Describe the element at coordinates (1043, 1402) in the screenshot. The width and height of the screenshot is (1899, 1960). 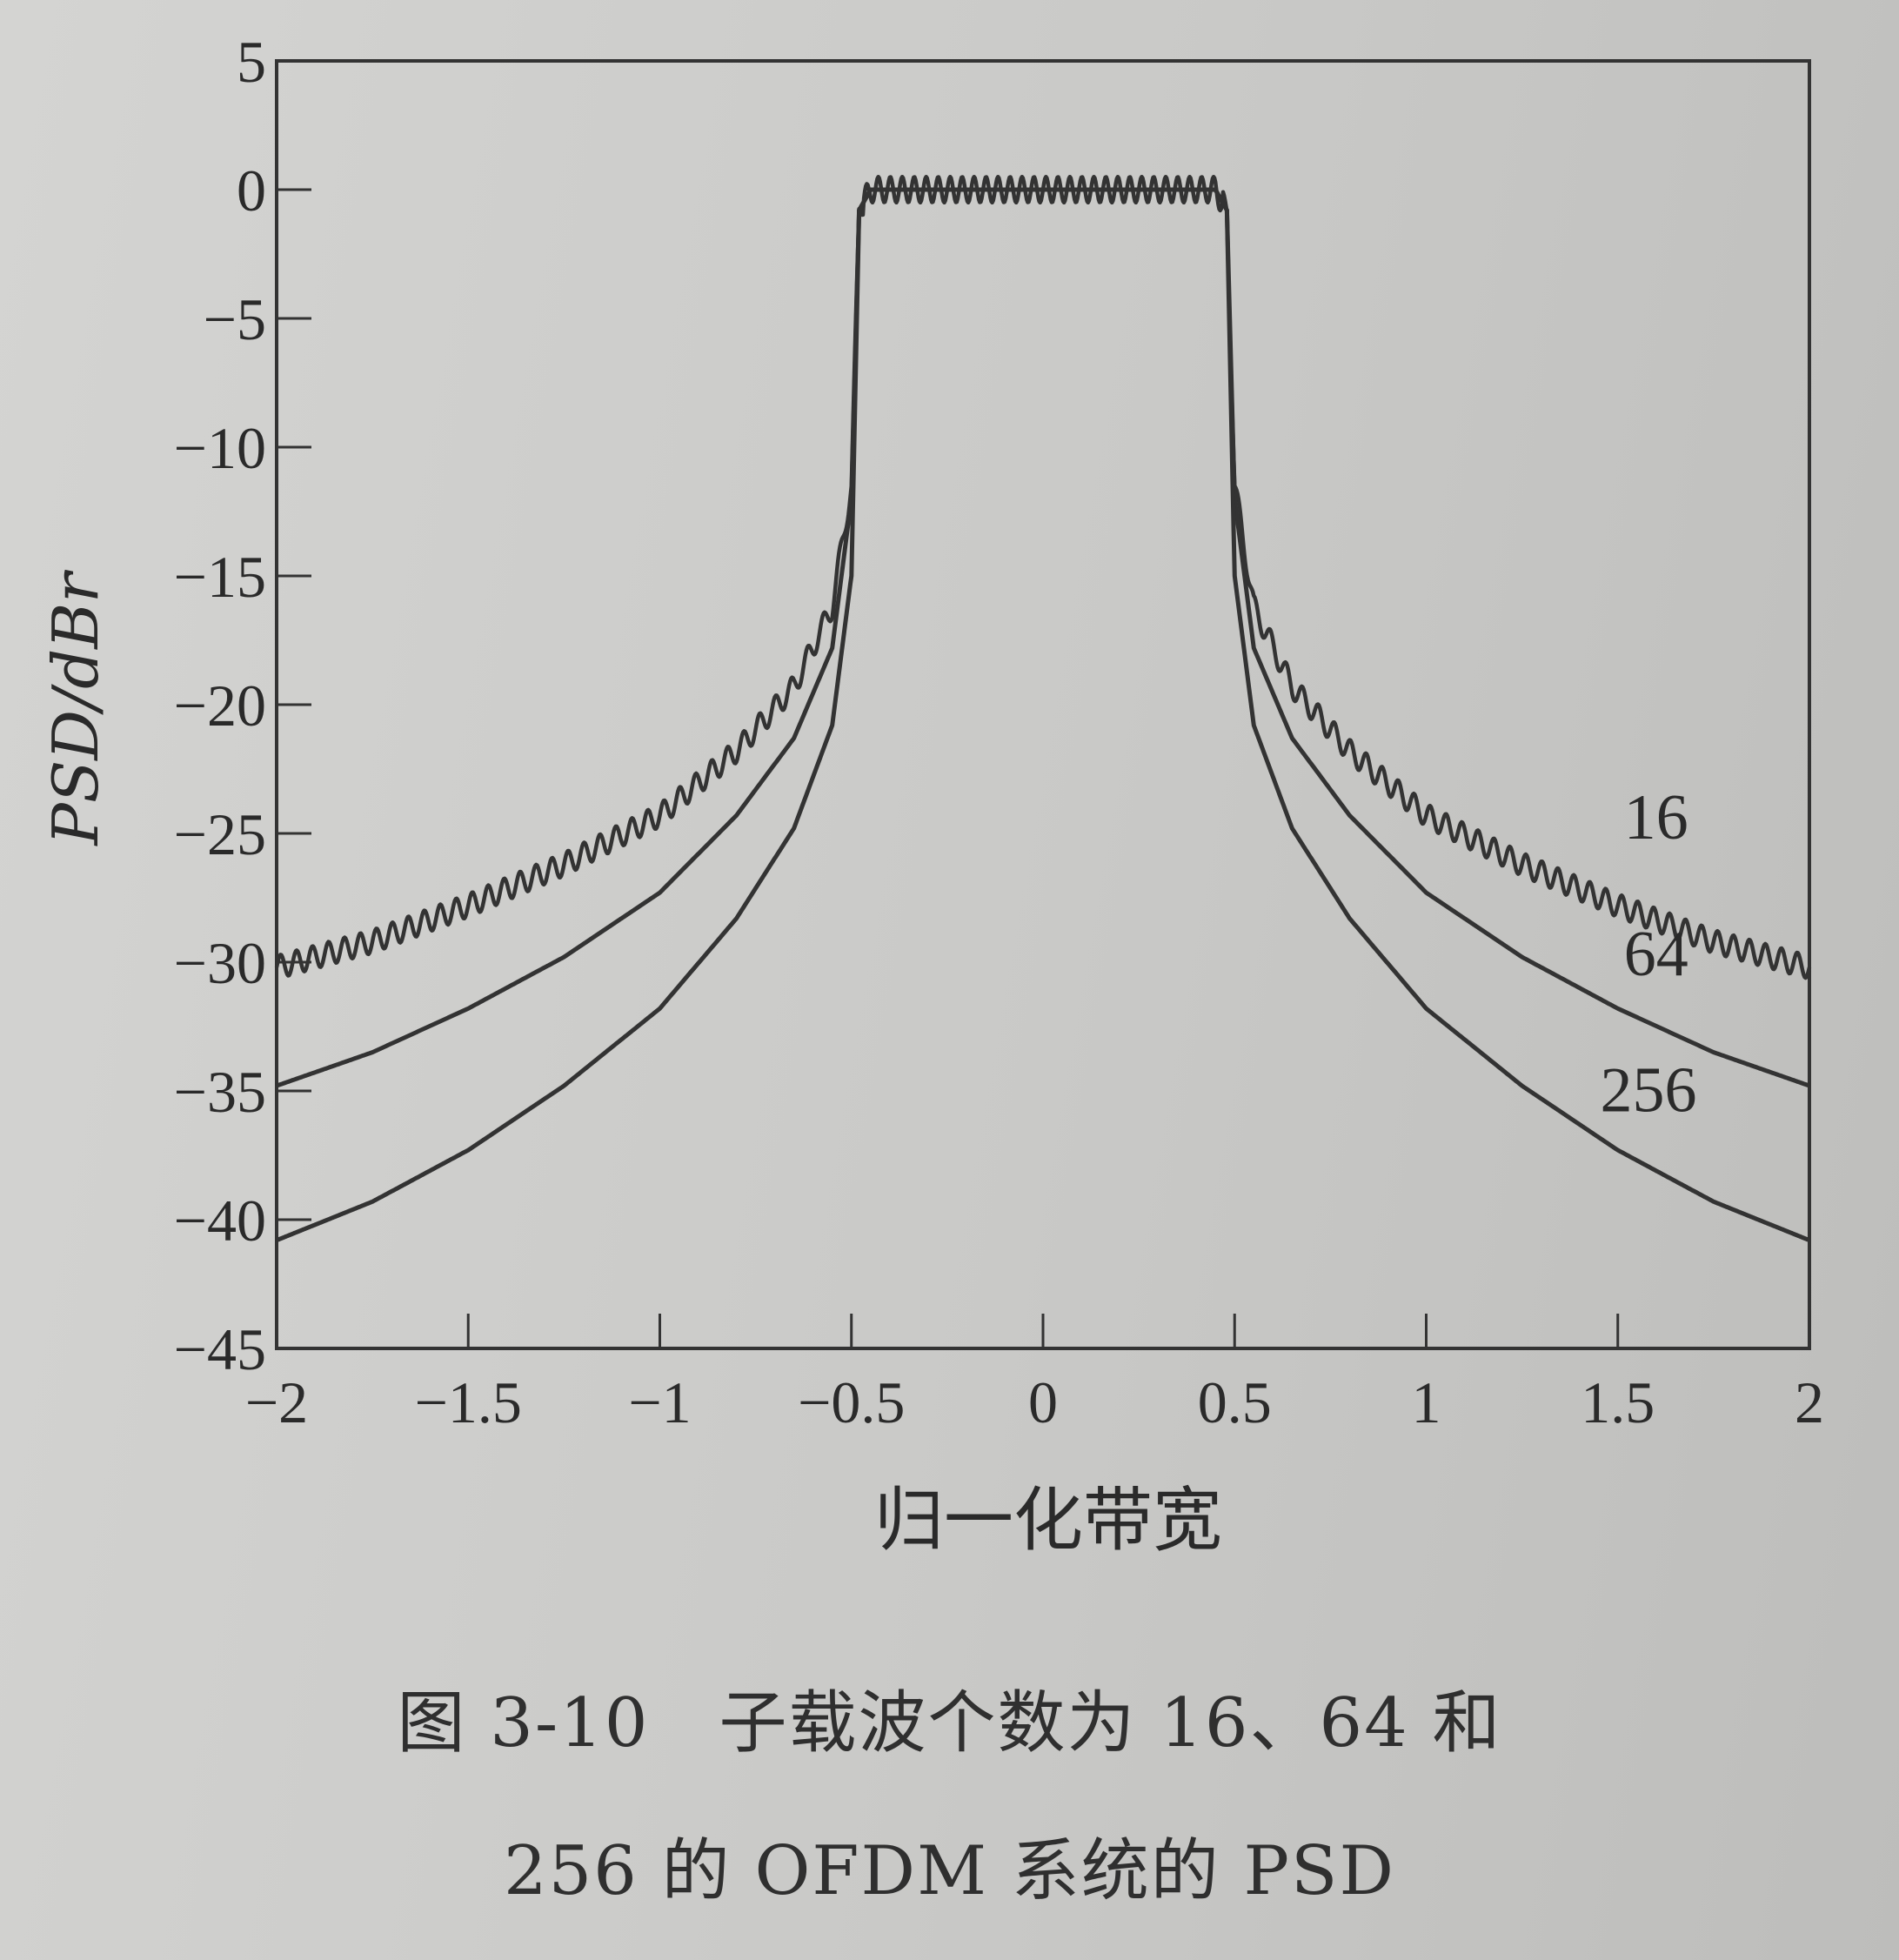
I see `x-tick-label: 0` at that location.